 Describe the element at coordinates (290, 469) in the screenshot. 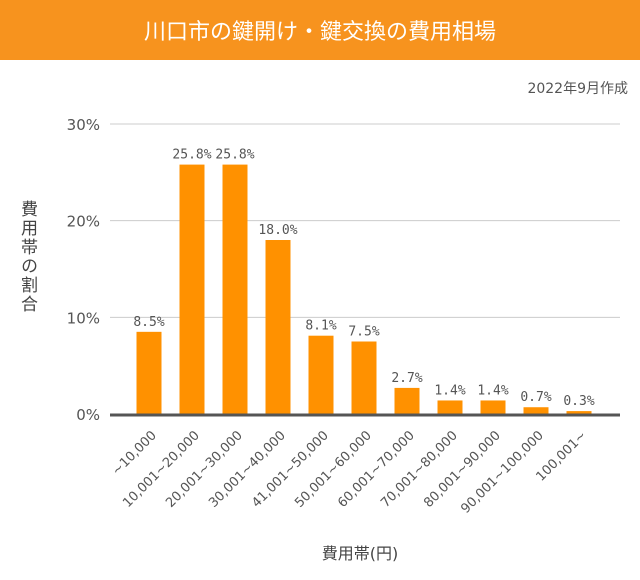

I see `x-tick-label: 41,001~50,000` at that location.